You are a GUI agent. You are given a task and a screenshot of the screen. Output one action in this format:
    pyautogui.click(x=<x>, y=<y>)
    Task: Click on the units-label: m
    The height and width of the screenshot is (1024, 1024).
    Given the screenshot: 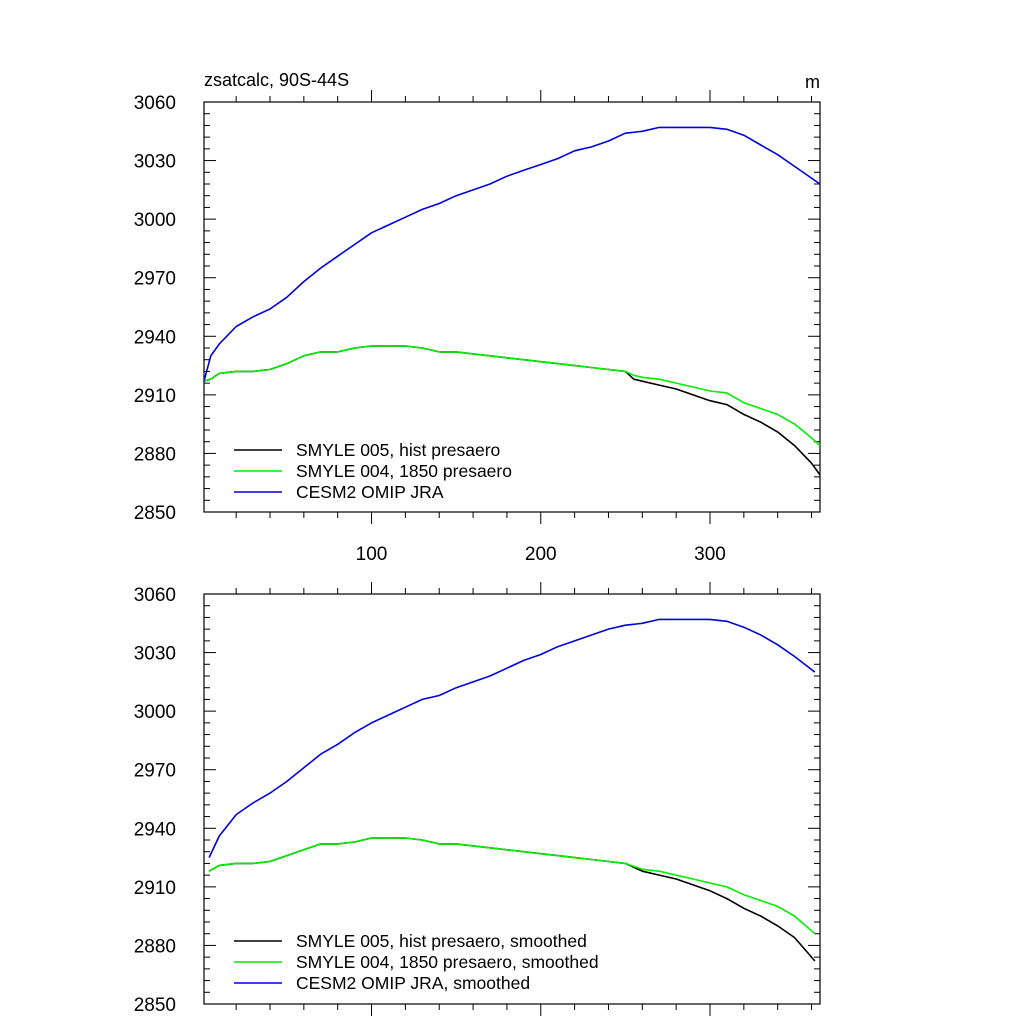 What is the action you would take?
    pyautogui.click(x=812, y=82)
    